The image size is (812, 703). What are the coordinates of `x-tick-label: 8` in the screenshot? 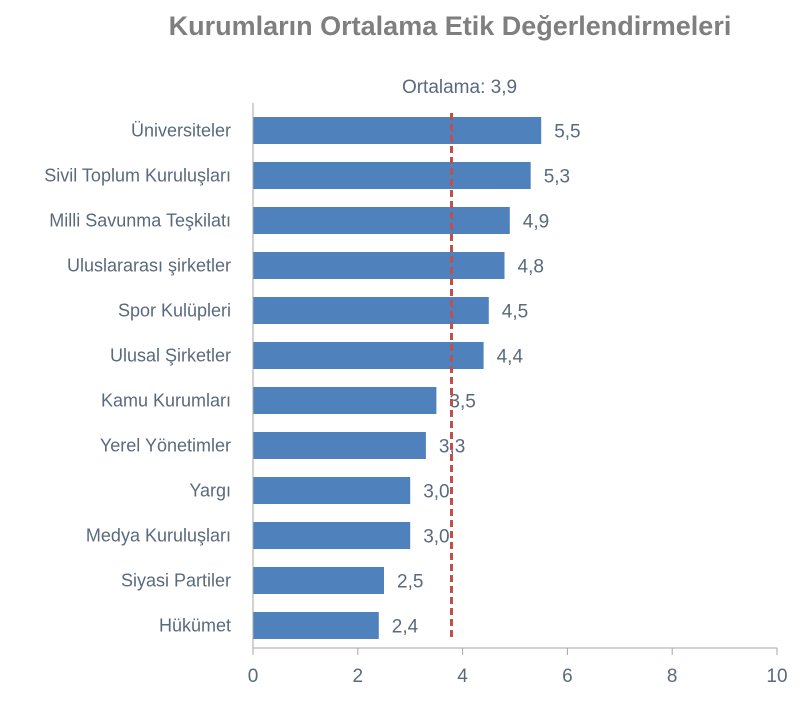 It's located at (672, 676).